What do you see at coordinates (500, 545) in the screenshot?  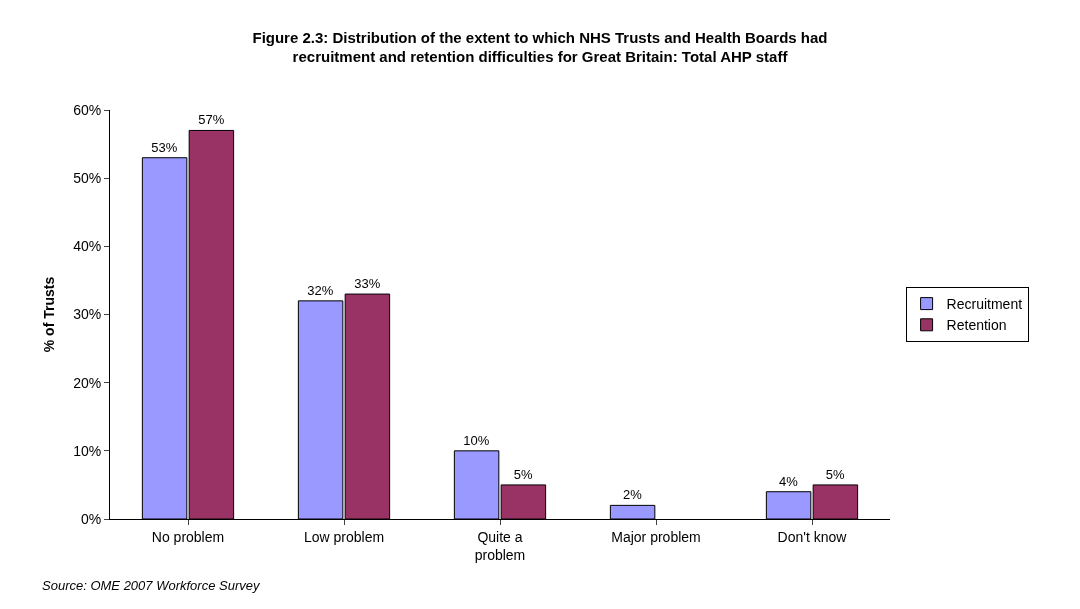 I see `x-tick-label: Quite a problem` at bounding box center [500, 545].